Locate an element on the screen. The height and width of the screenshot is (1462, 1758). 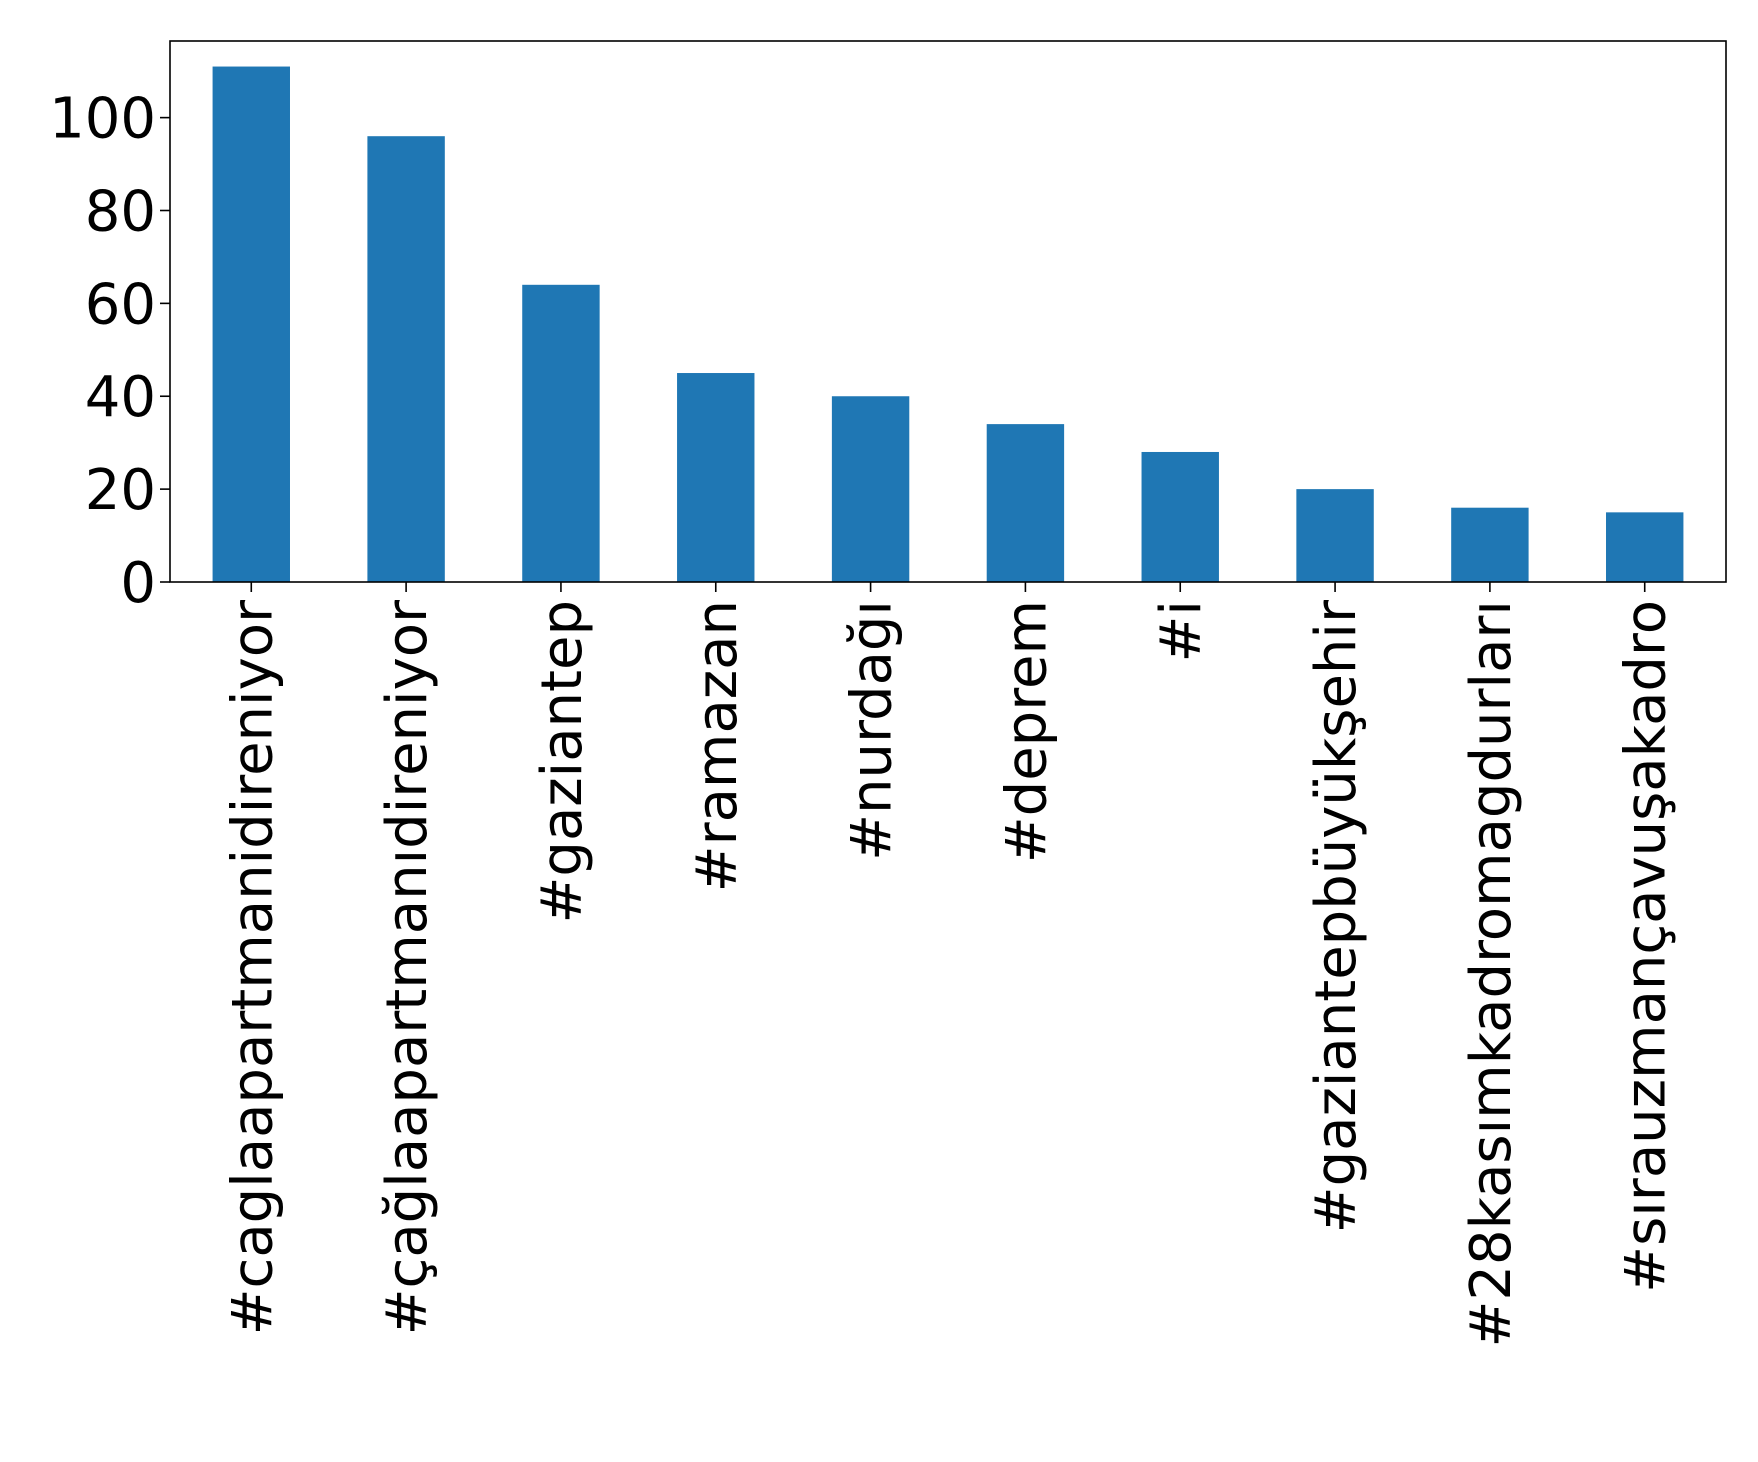
x-tick-label-5: #deprem is located at coordinates (1026, 731).